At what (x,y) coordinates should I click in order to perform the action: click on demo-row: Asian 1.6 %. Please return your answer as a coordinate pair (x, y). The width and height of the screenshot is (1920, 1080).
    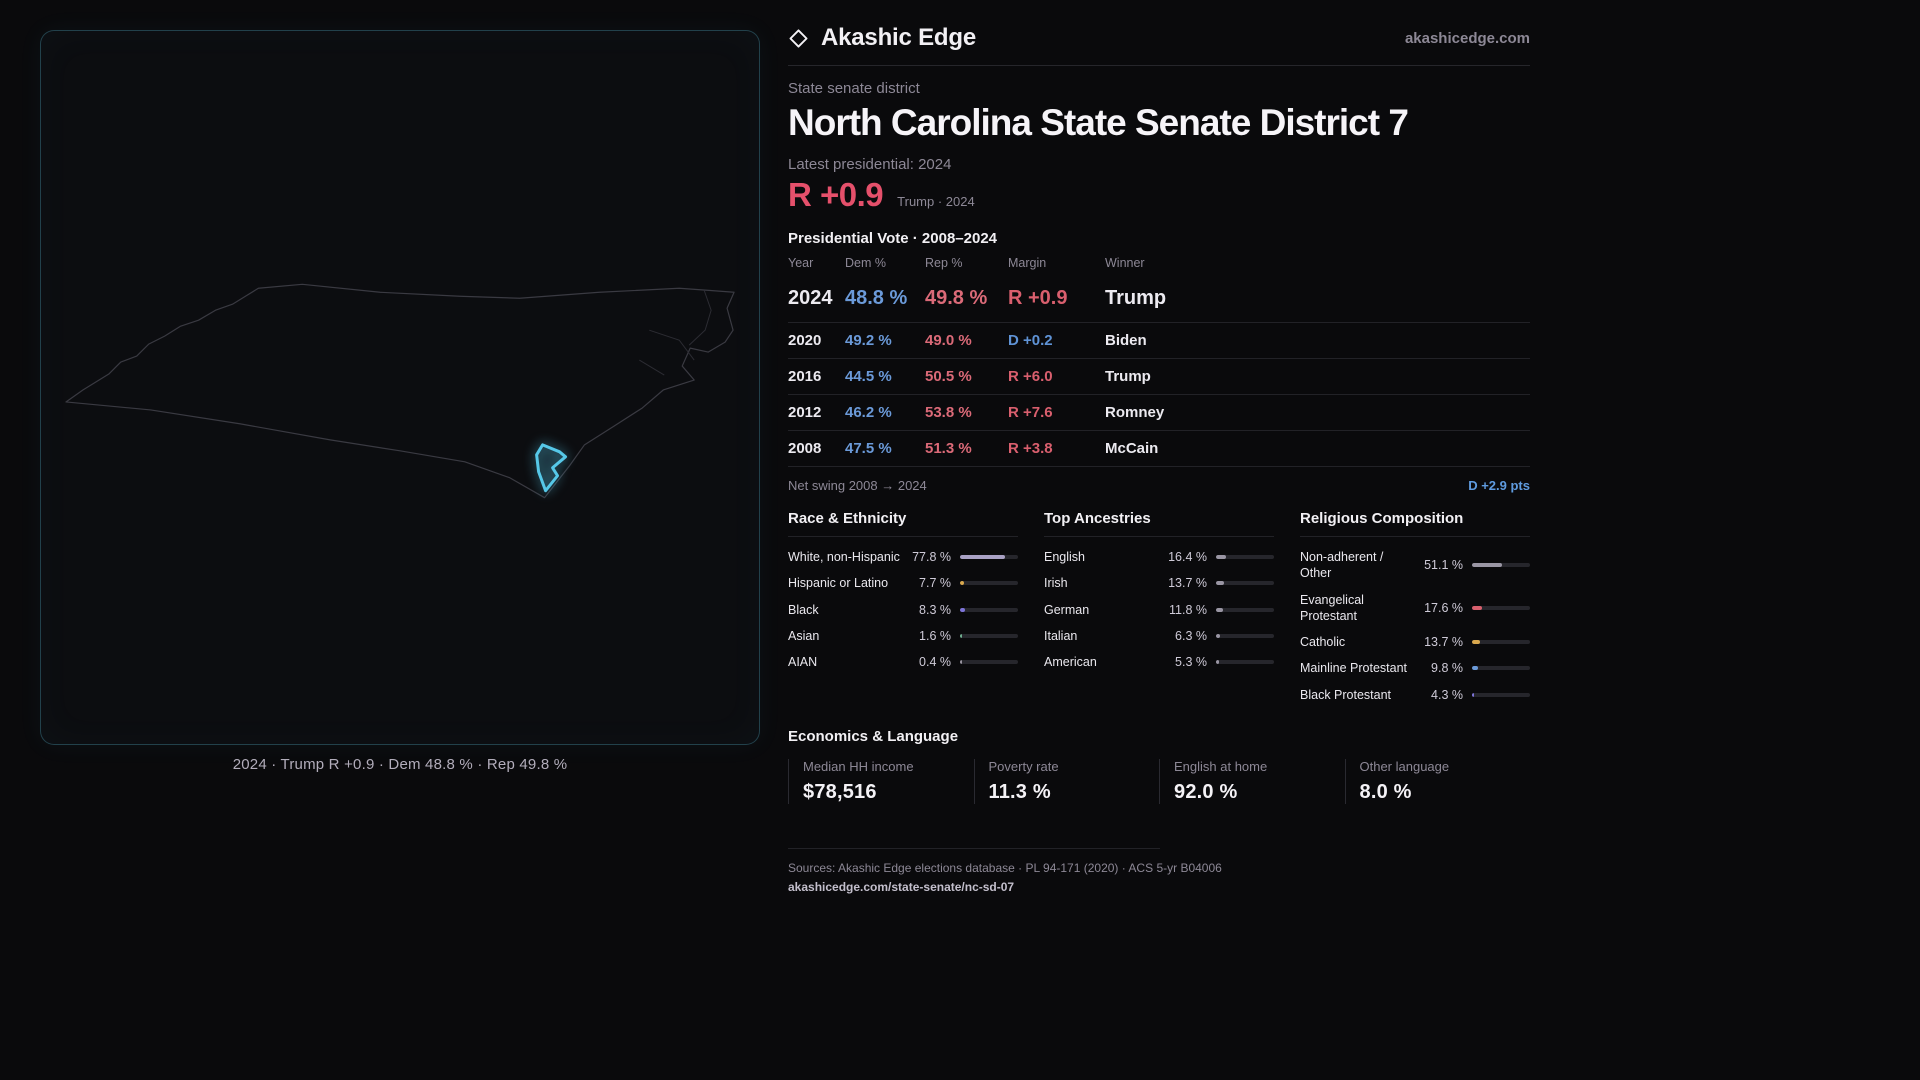
    Looking at the image, I should click on (903, 636).